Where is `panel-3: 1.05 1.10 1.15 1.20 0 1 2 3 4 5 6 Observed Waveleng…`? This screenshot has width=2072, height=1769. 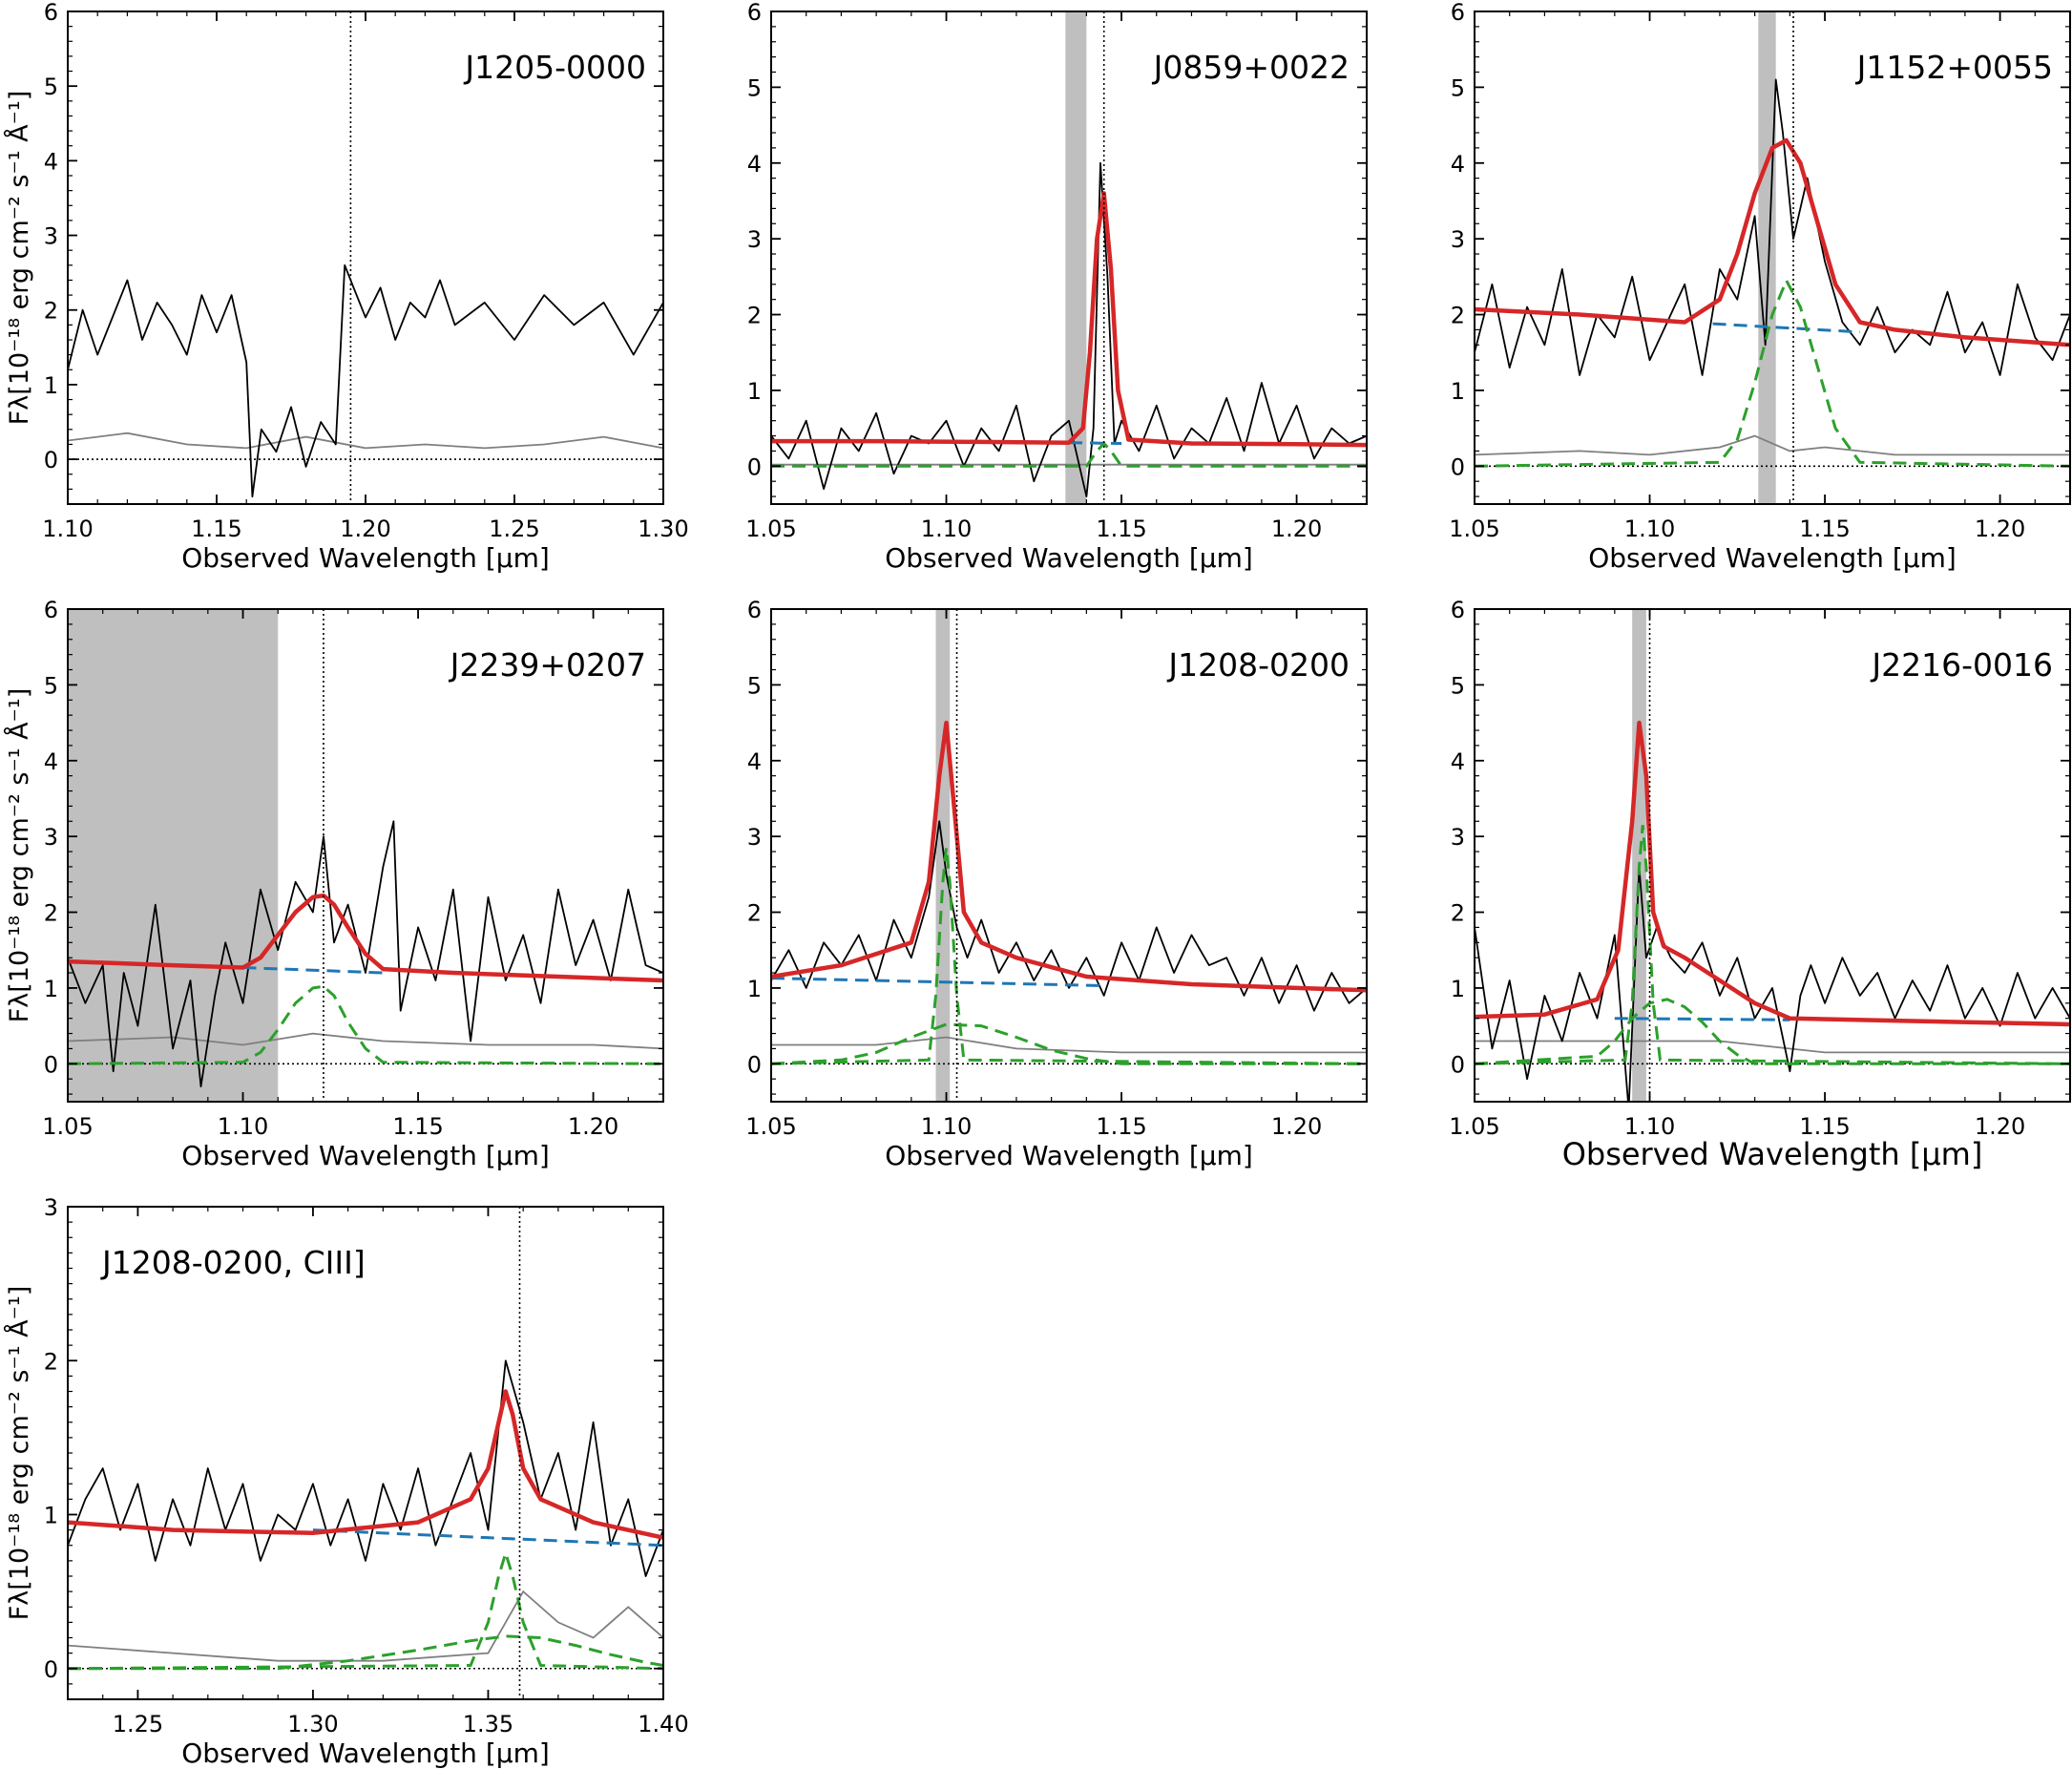
panel-3: 1.05 1.10 1.15 1.20 0 1 2 3 4 5 6 Observed Waveleng… is located at coordinates (1760, 287).